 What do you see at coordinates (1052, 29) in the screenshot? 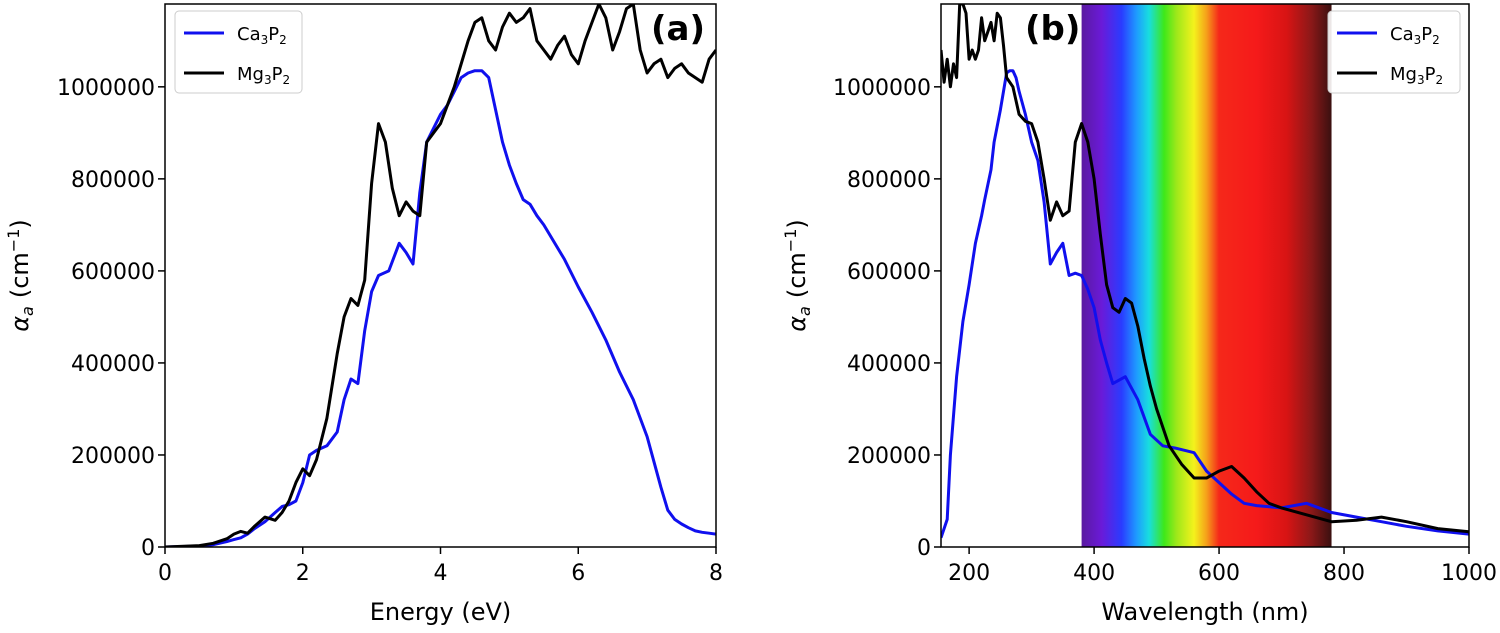
I see `panel-label: (b)` at bounding box center [1052, 29].